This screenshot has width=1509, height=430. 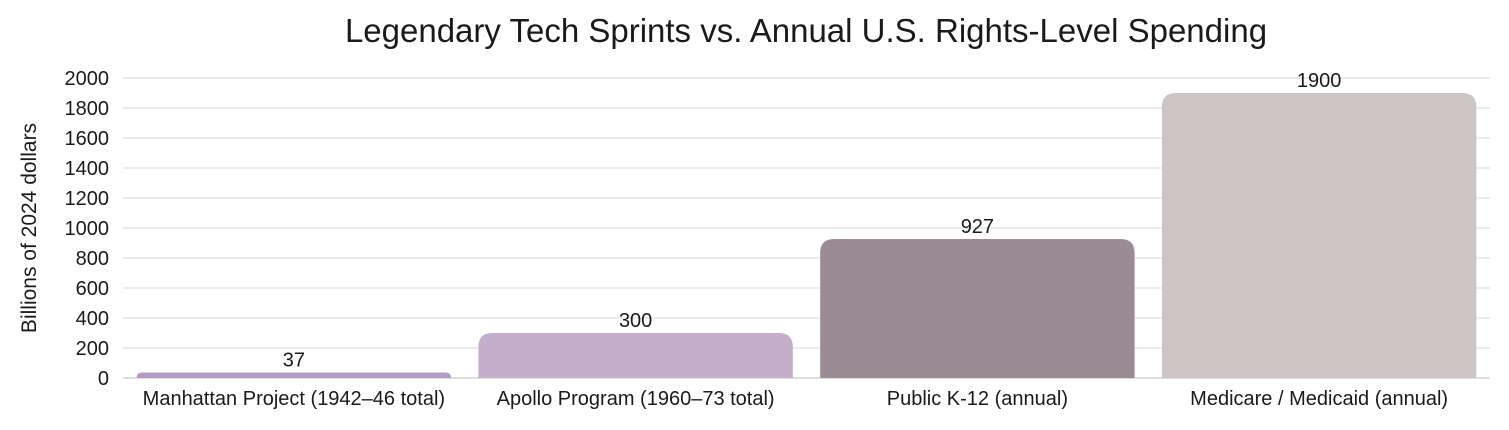 What do you see at coordinates (294, 399) in the screenshot?
I see `x-category-label: Manhattan Project (1942–46 total)` at bounding box center [294, 399].